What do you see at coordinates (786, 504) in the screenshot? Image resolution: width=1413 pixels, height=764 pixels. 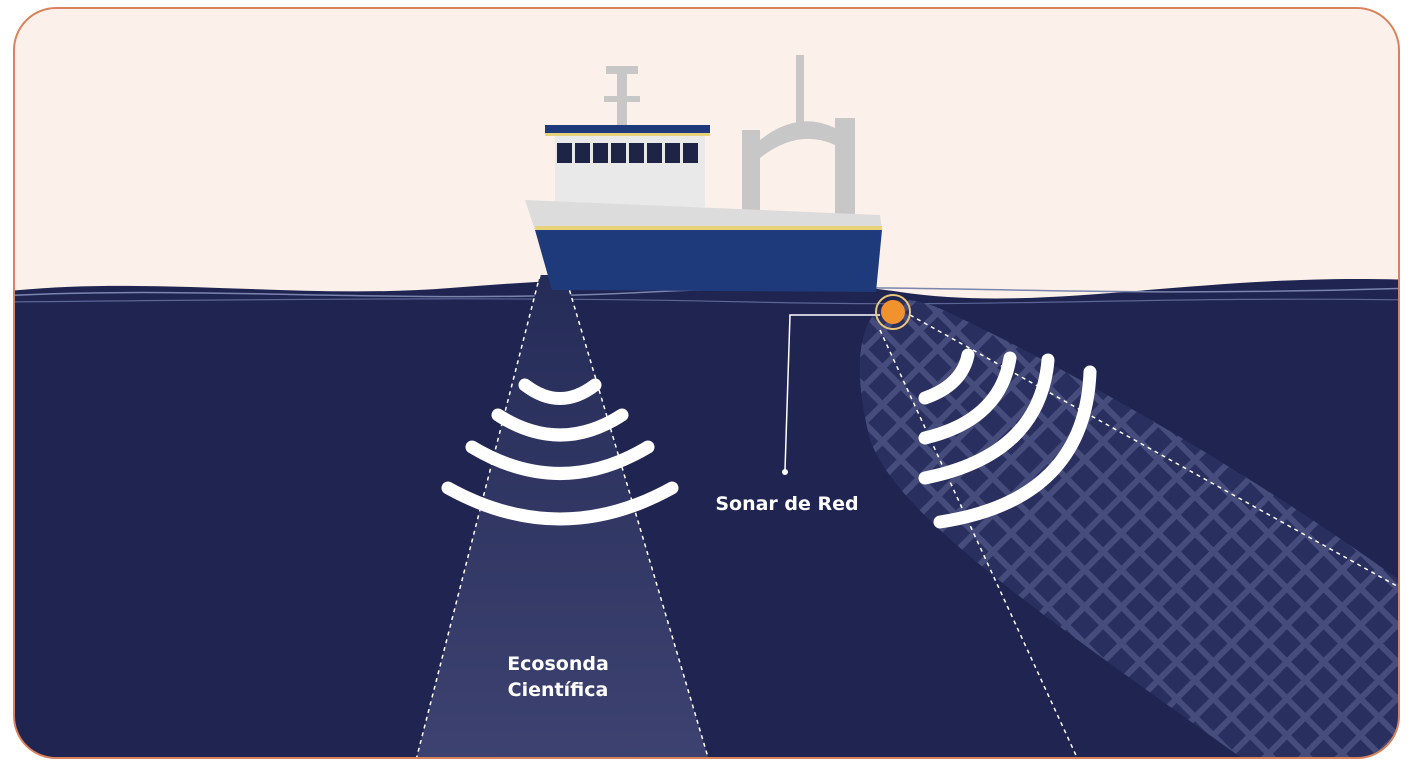 I see `net-sonar-label: Sonar de Red` at bounding box center [786, 504].